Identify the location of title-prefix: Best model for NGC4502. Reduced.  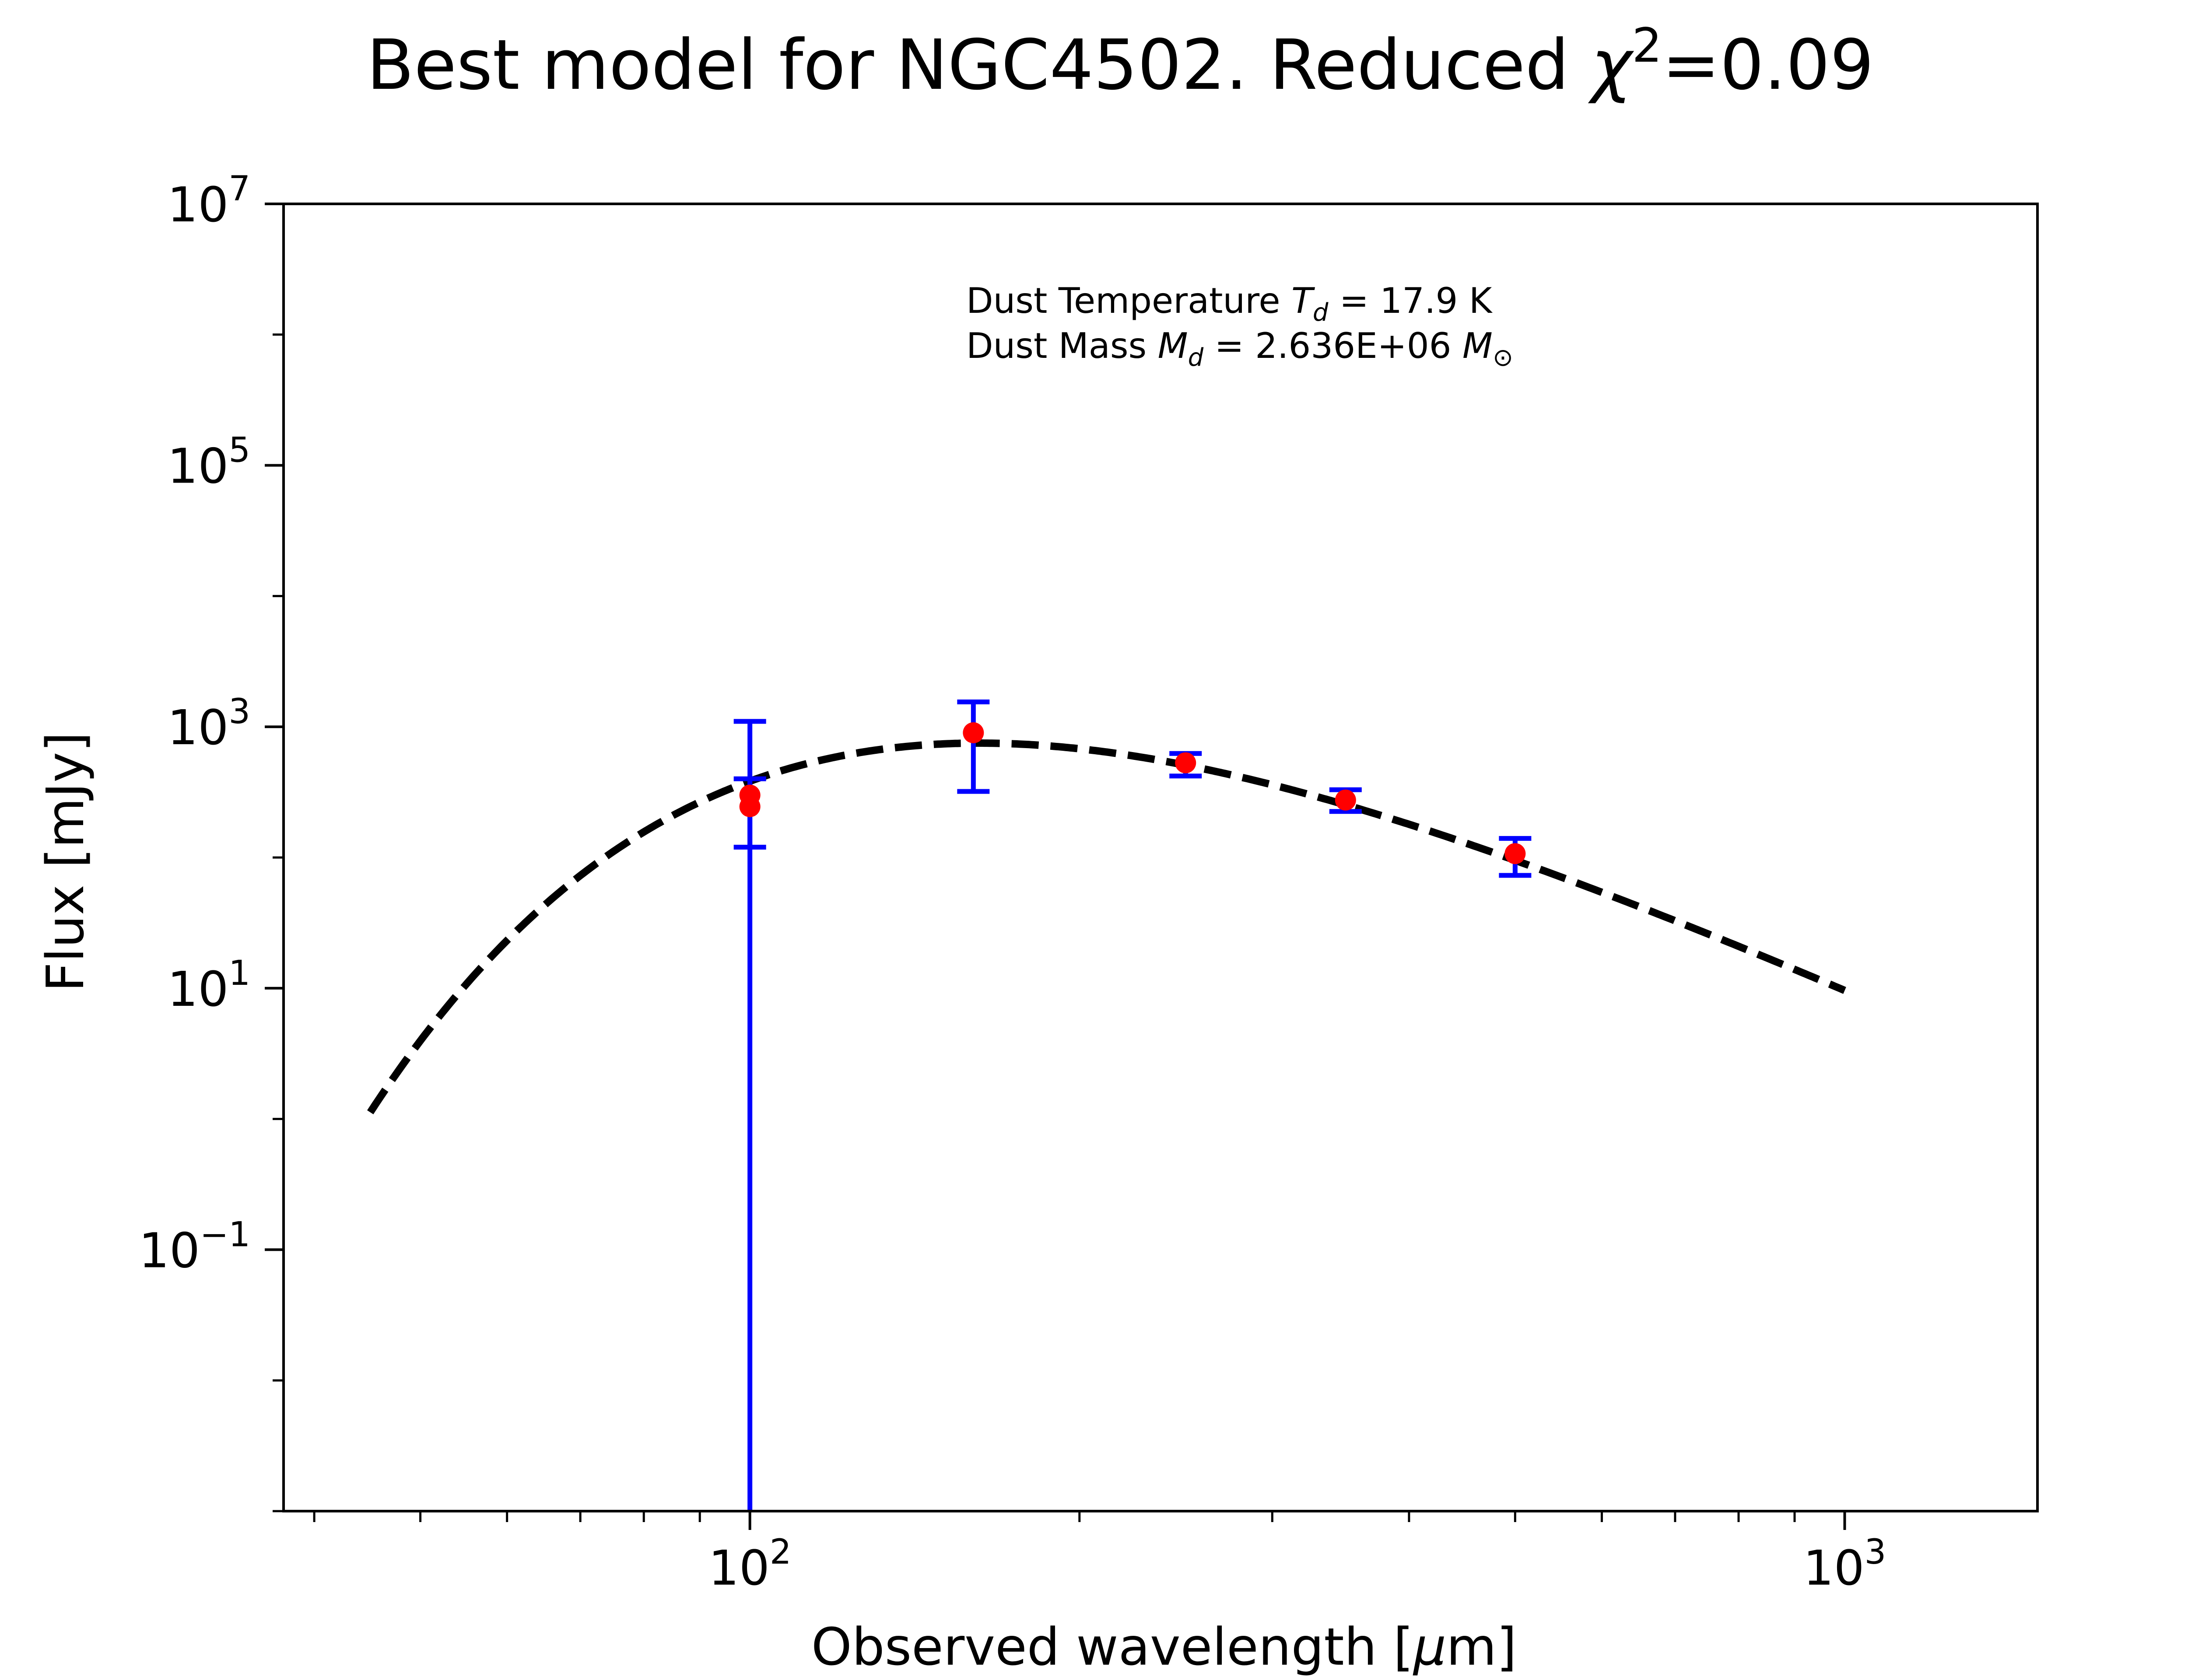
(979, 65).